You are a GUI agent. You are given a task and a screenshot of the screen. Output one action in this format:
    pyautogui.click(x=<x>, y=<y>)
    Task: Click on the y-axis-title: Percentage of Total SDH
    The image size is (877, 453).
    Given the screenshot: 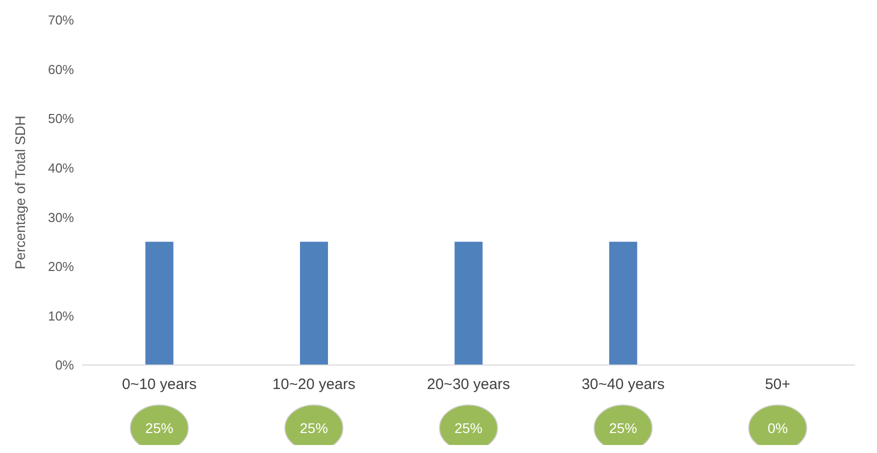 What is the action you would take?
    pyautogui.click(x=20, y=193)
    